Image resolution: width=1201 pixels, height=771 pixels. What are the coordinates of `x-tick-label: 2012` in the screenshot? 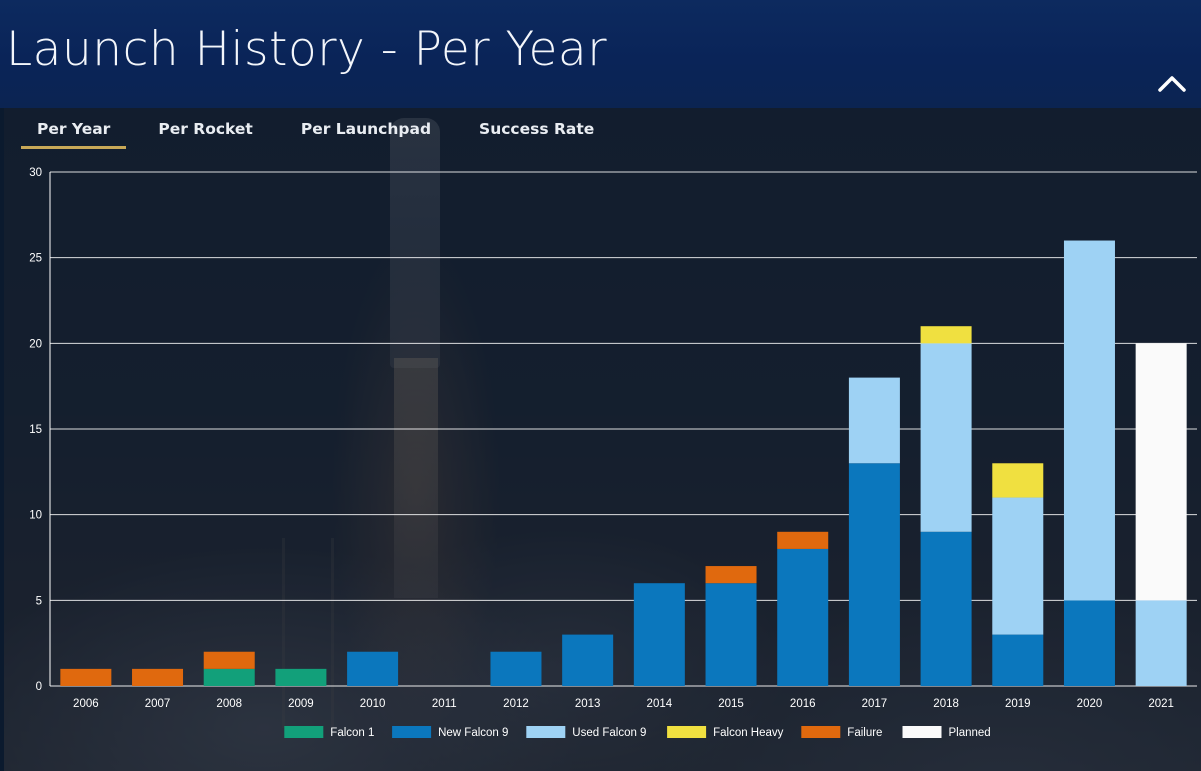 It's located at (516, 704).